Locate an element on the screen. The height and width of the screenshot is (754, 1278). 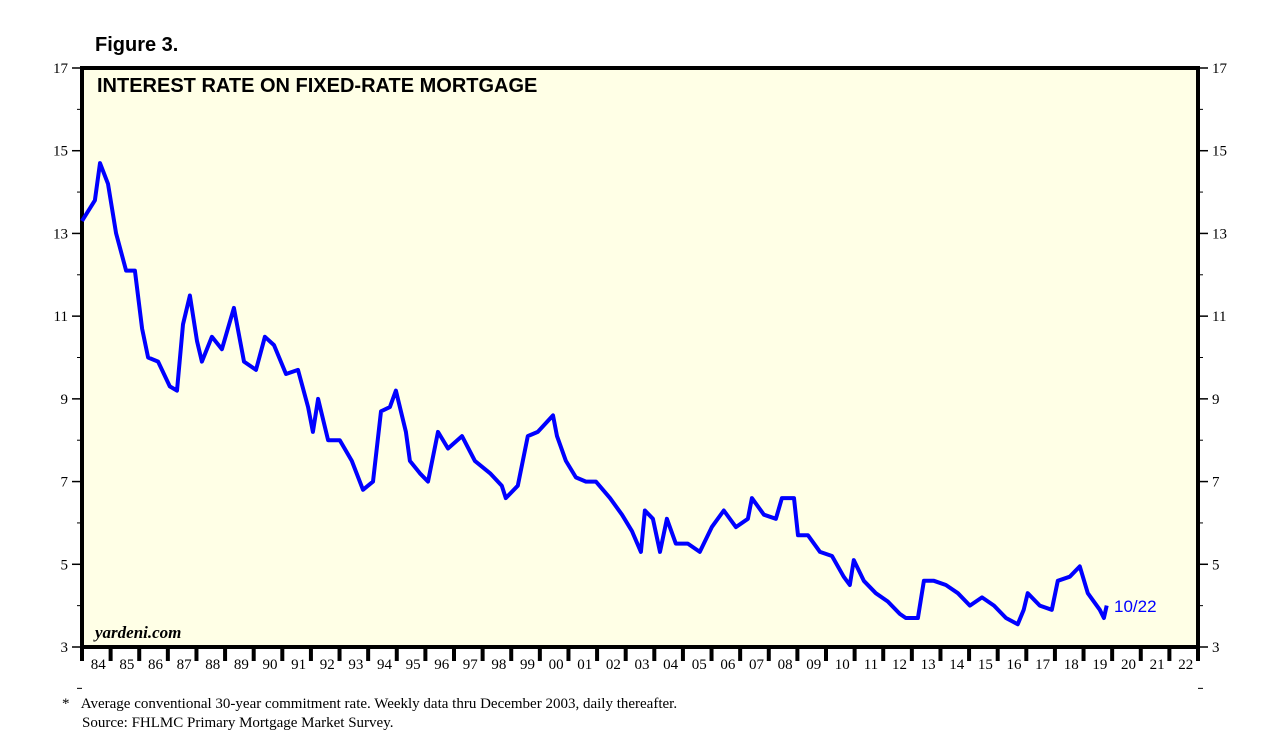
x-tick-label: 11 is located at coordinates (871, 665).